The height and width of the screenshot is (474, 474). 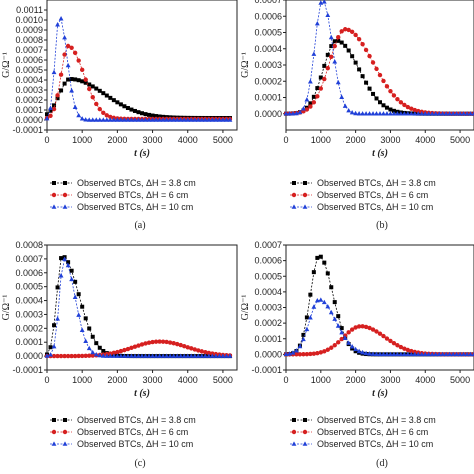 What do you see at coordinates (29, 50) in the screenshot?
I see `y-tick-label: 0.0007` at bounding box center [29, 50].